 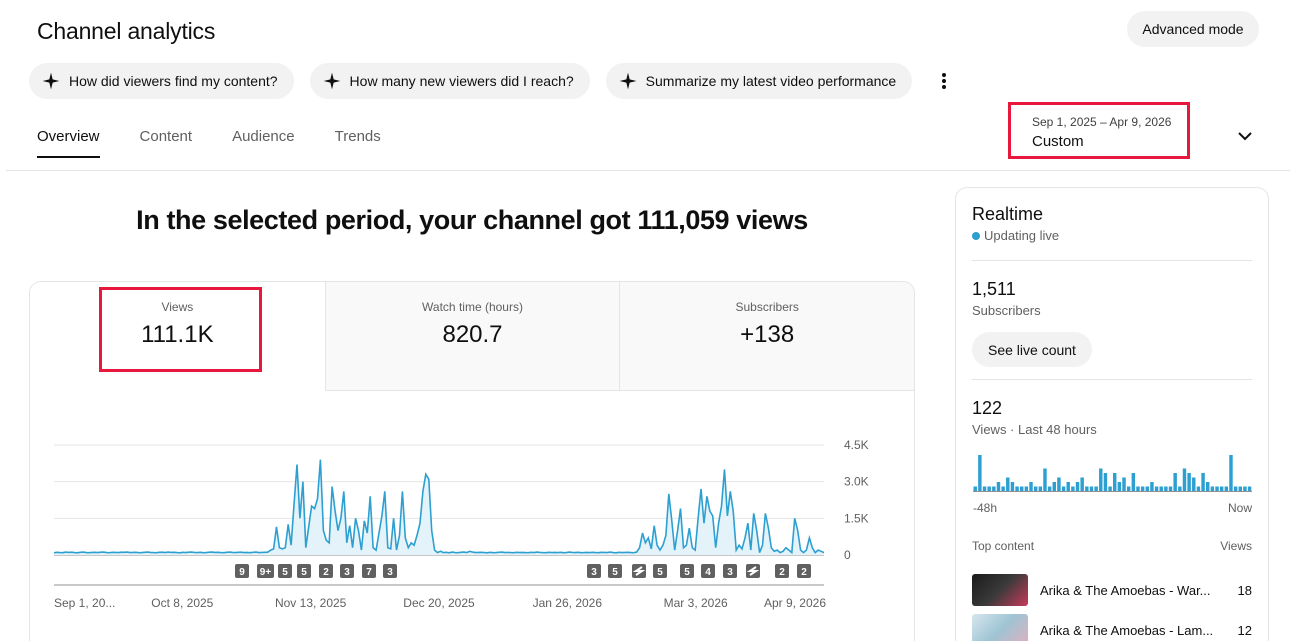 What do you see at coordinates (68, 143) in the screenshot?
I see `tab-overview: Overview` at bounding box center [68, 143].